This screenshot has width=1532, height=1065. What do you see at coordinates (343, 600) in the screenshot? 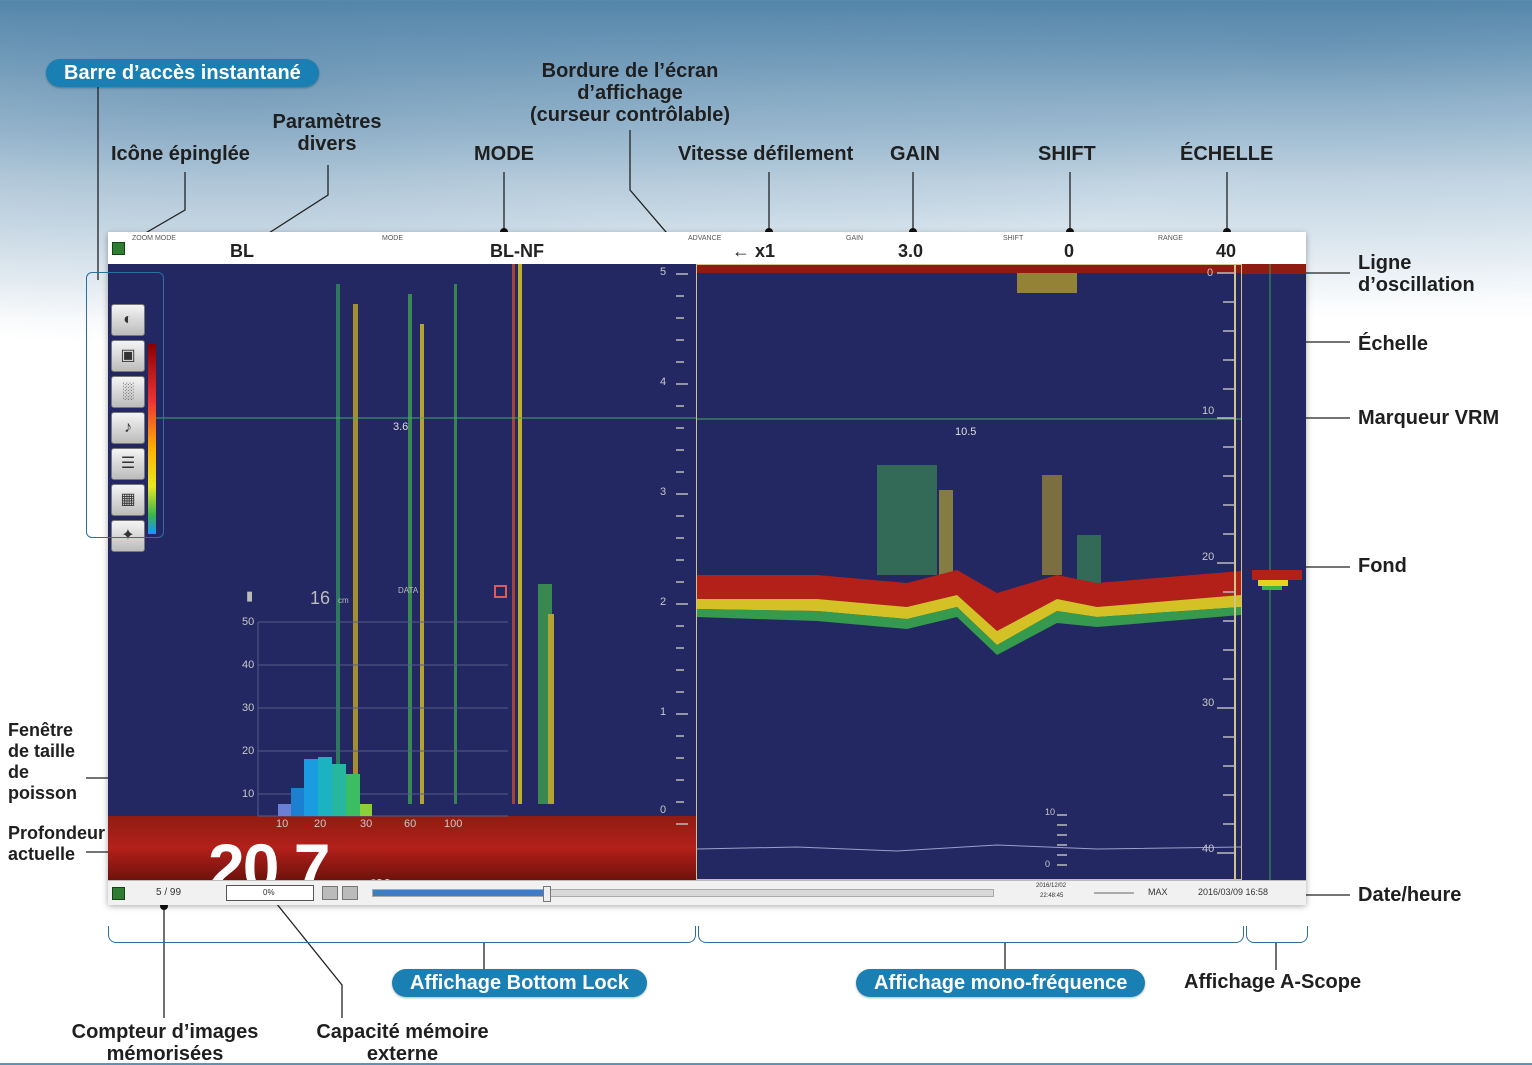
I see `fish-size-unit: cm` at bounding box center [343, 600].